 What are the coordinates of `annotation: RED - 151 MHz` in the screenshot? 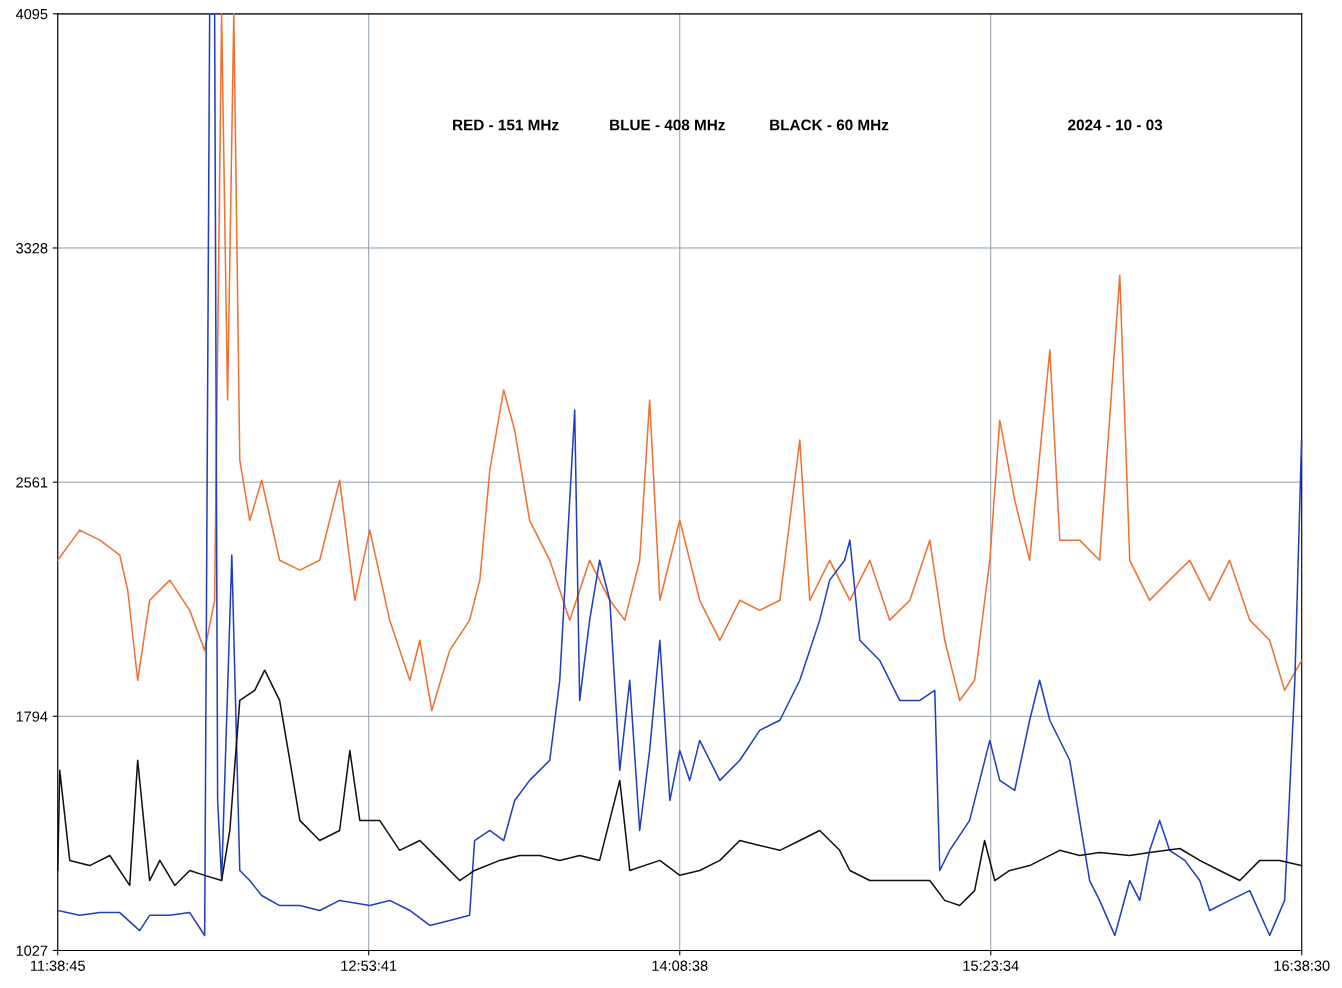 It's located at (506, 125).